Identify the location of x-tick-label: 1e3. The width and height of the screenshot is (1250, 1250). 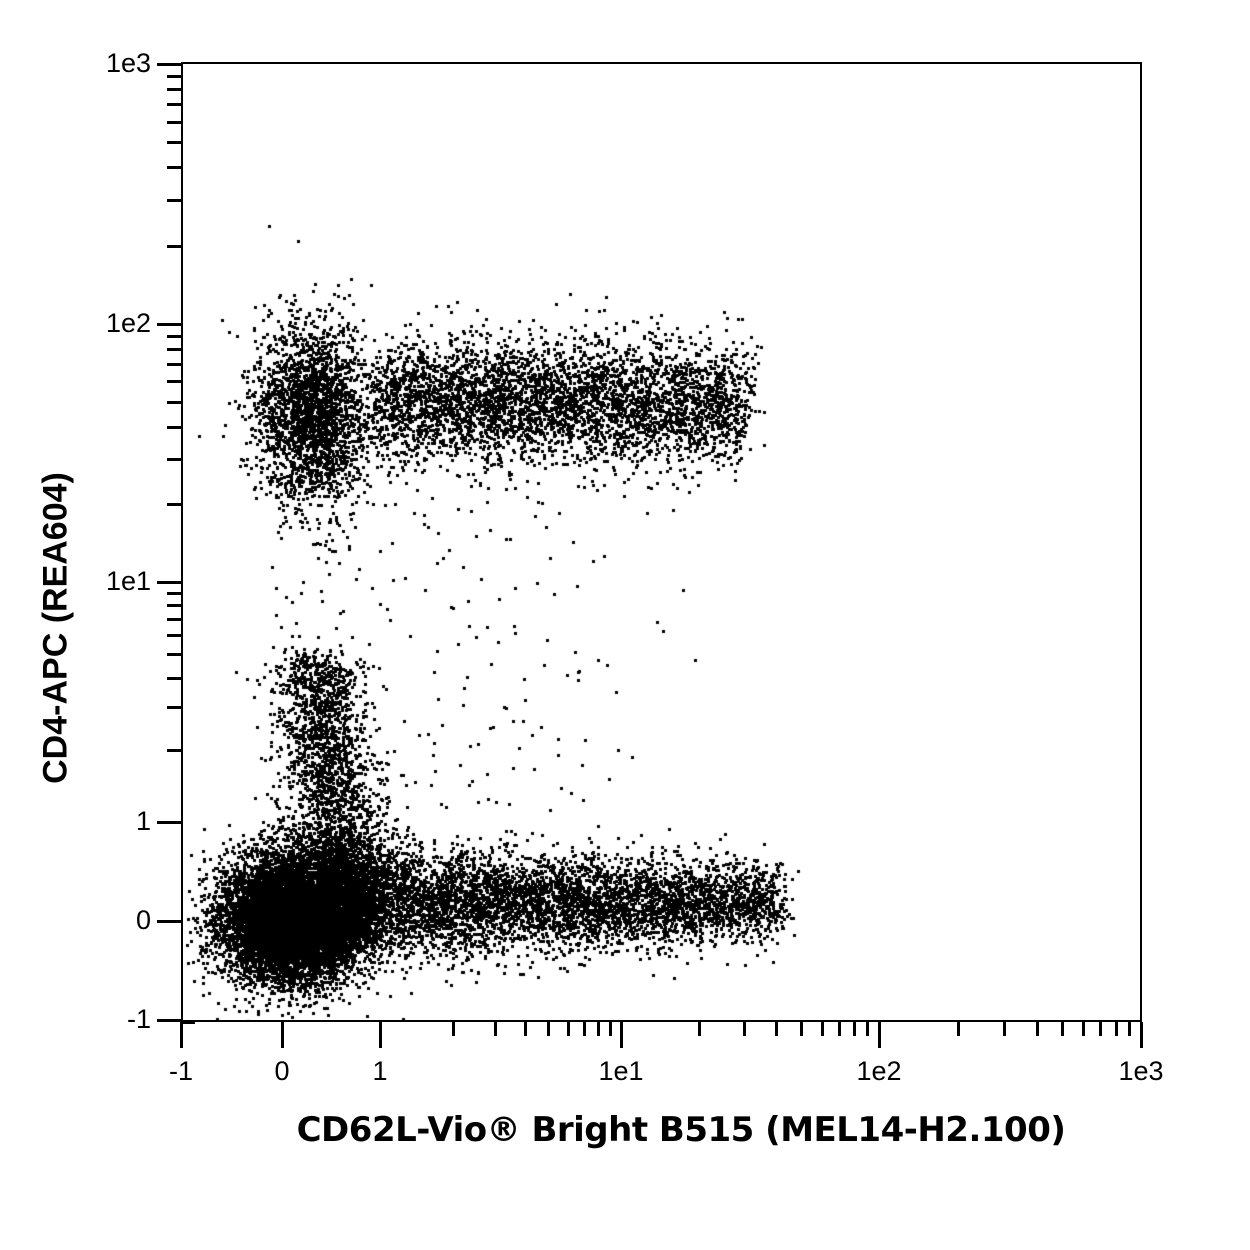
(1141, 1071).